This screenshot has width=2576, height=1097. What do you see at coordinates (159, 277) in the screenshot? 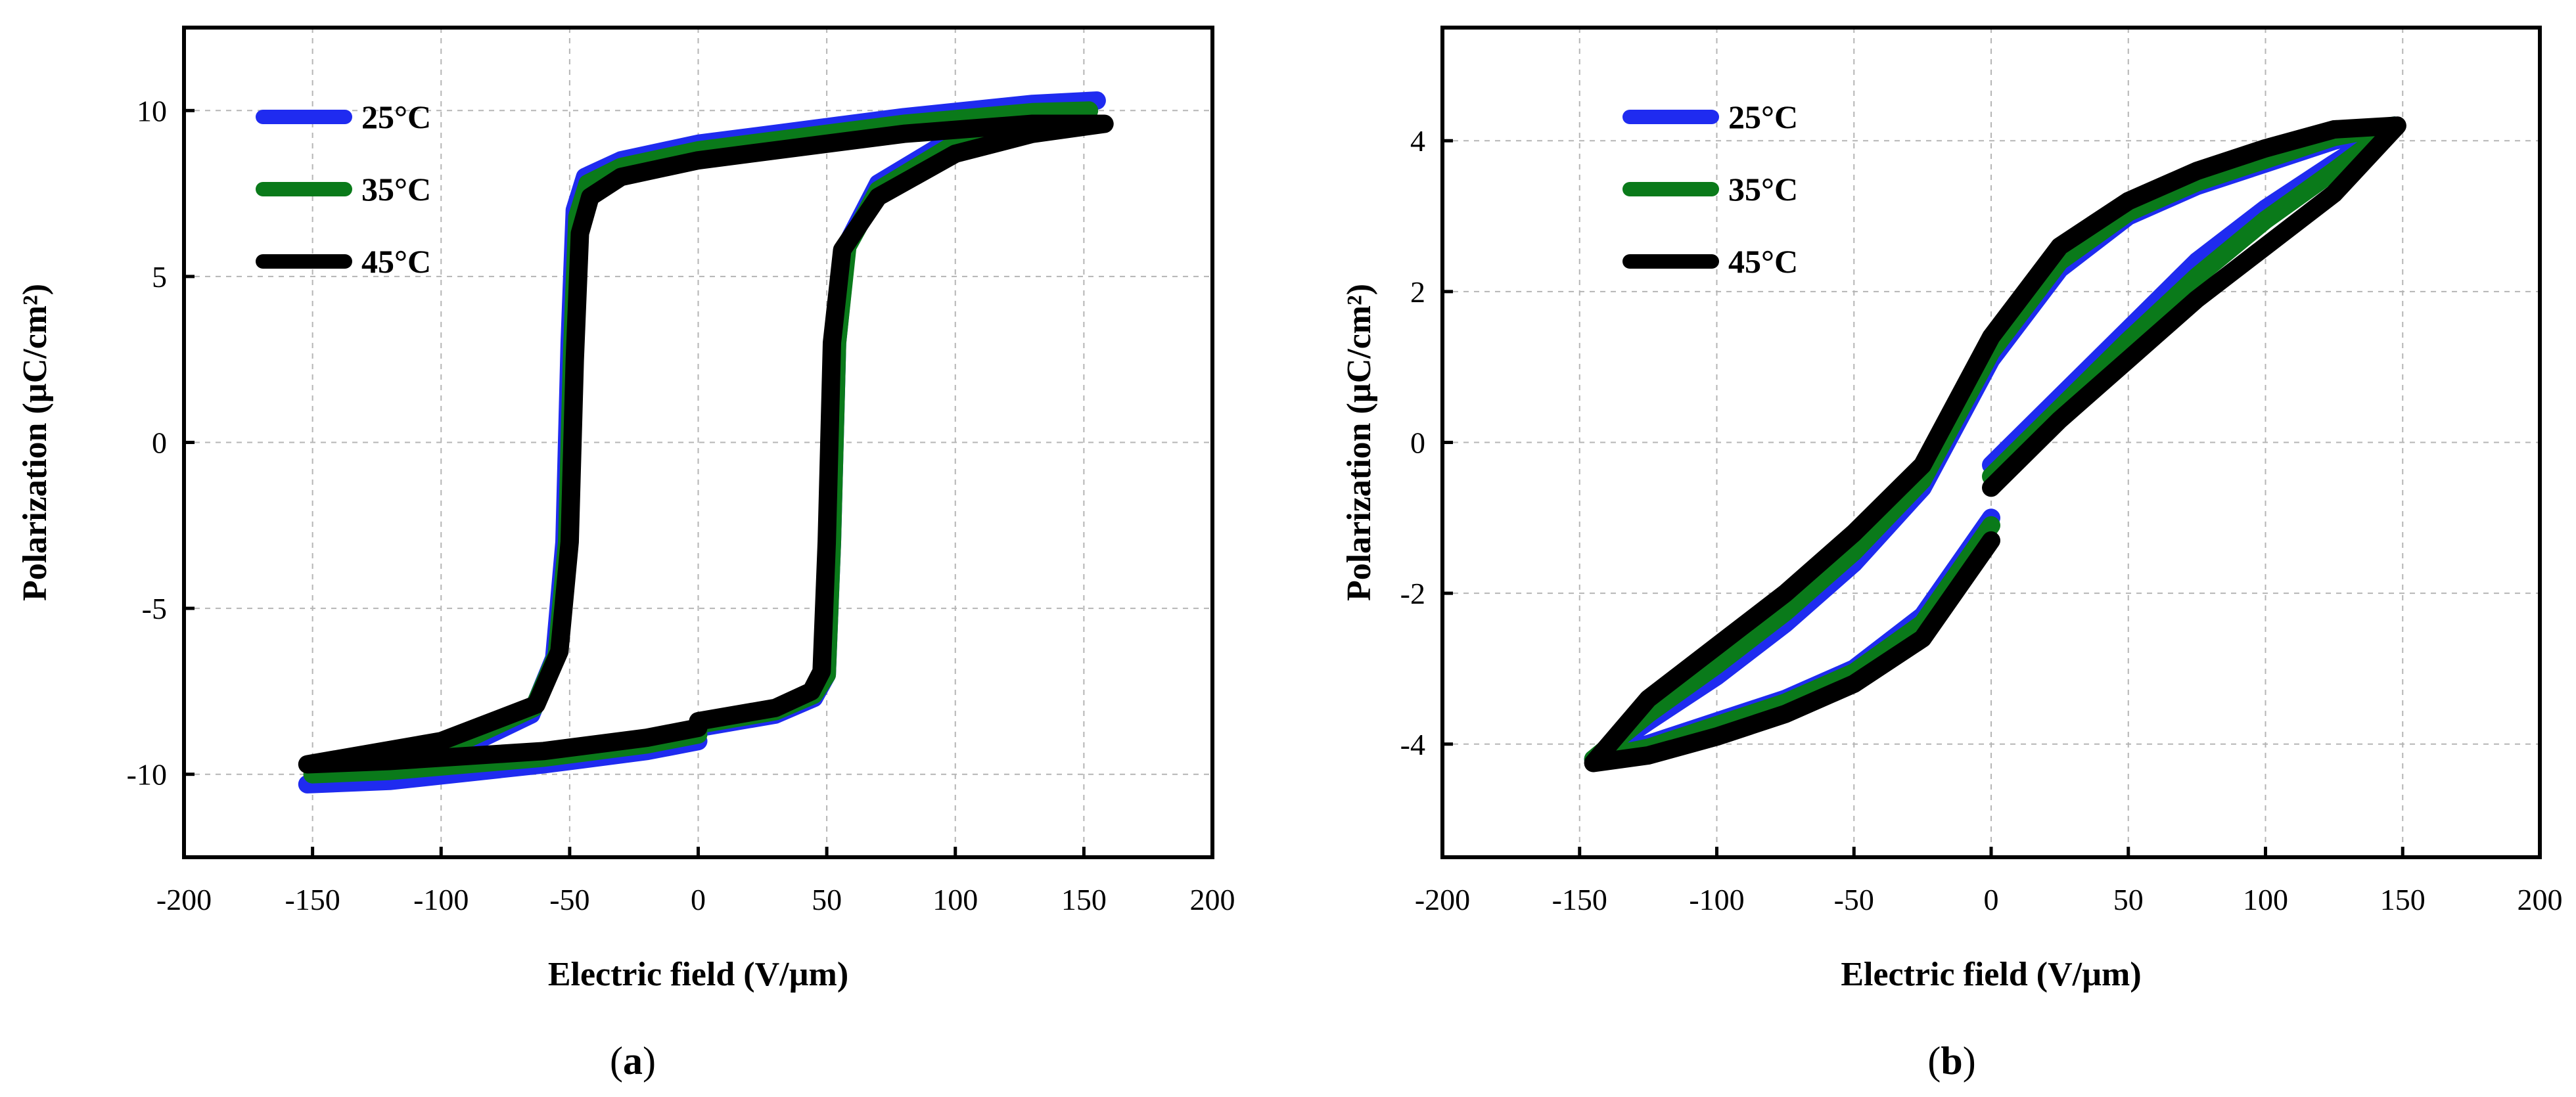
I see `y-tick-label: 5` at bounding box center [159, 277].